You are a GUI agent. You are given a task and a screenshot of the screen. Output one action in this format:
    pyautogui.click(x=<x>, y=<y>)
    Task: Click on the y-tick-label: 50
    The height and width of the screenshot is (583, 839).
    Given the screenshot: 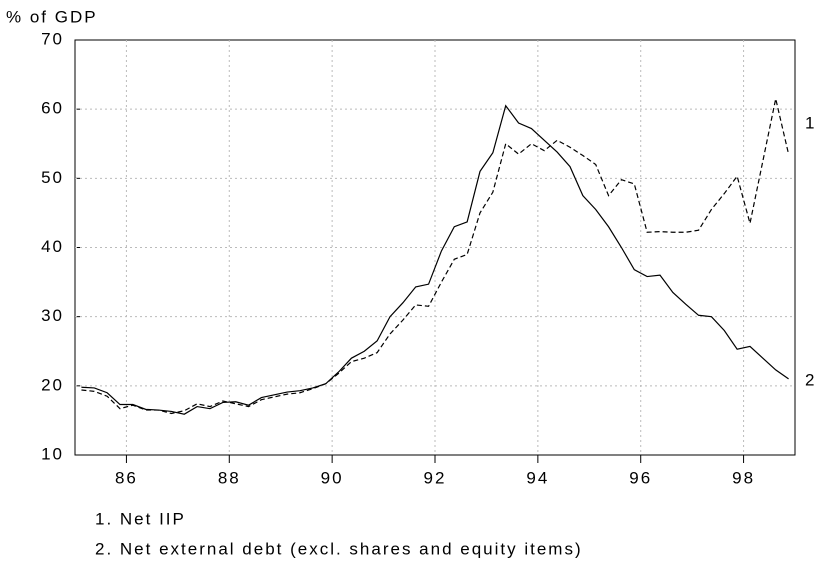 What is the action you would take?
    pyautogui.click(x=52, y=177)
    